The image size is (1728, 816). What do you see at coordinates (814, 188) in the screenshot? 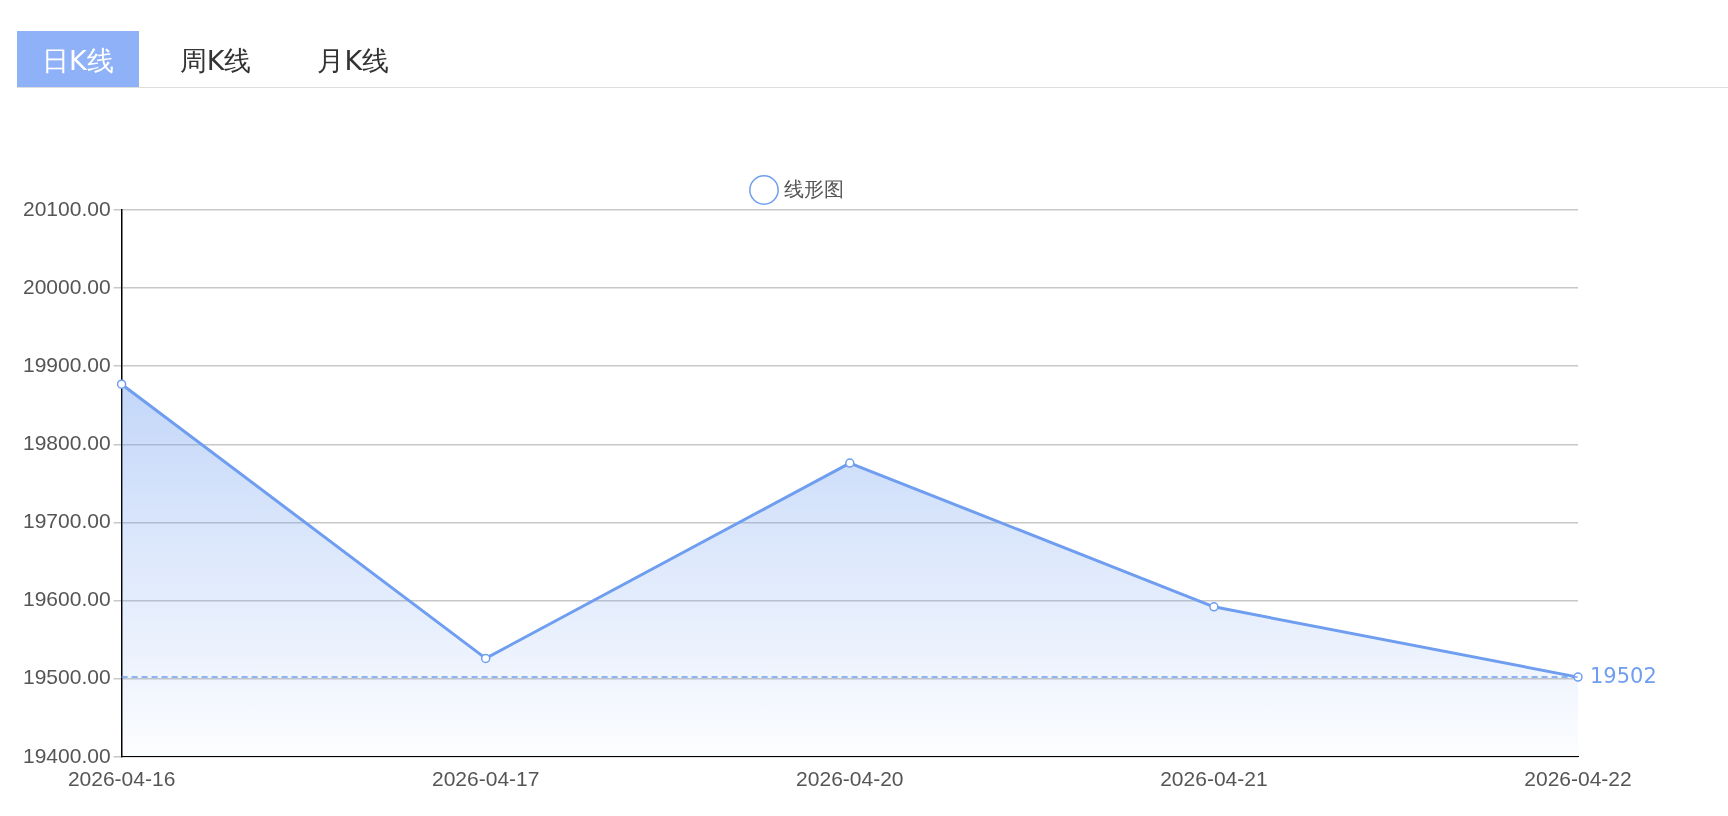
I see `legend-label: 线形图` at bounding box center [814, 188].